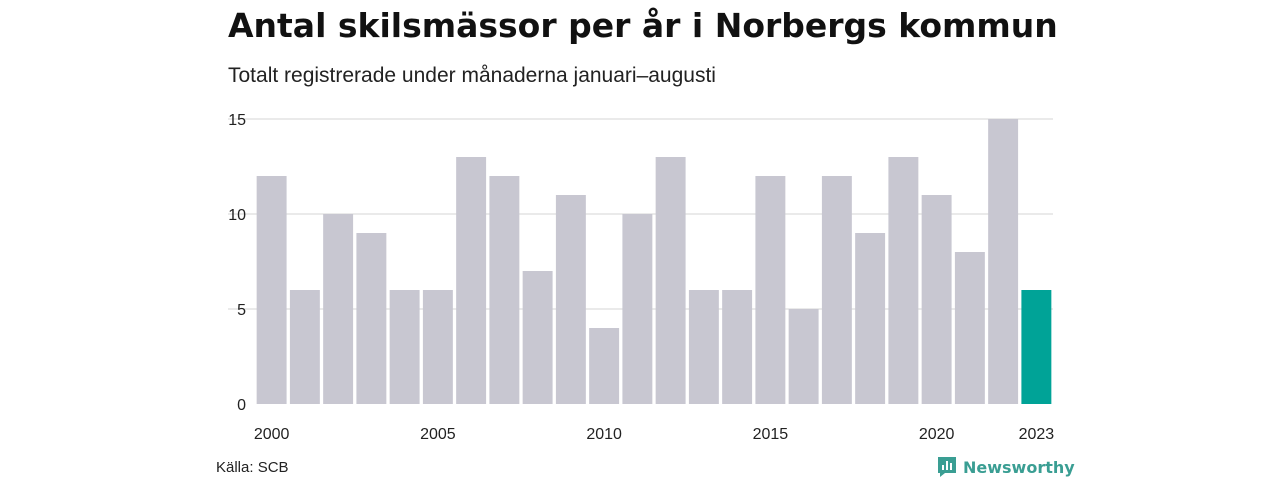 Image resolution: width=1280 pixels, height=480 pixels. What do you see at coordinates (903, 280) in the screenshot?
I see `bar-2019` at bounding box center [903, 280].